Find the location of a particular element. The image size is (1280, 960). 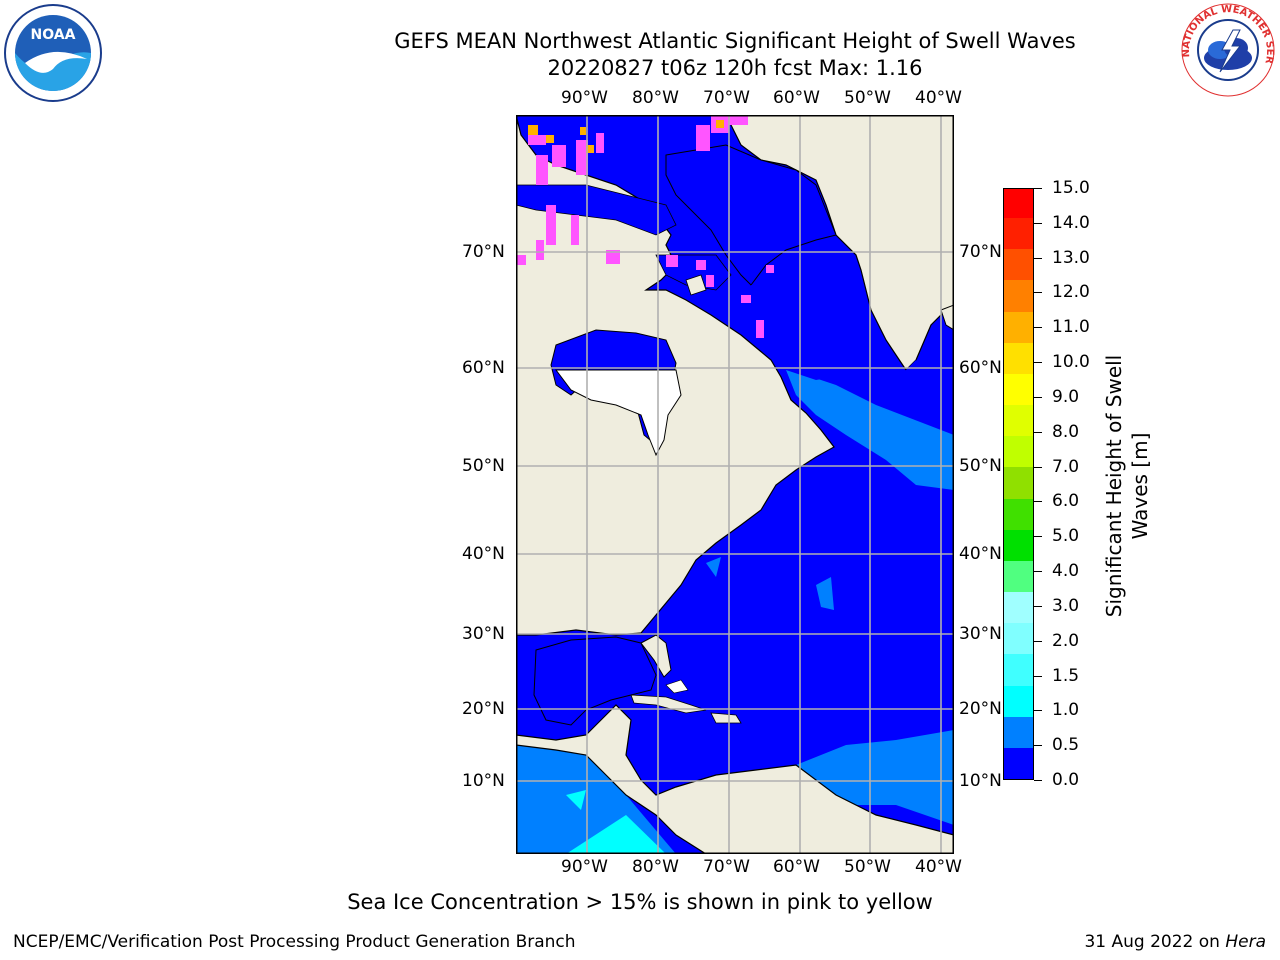

chart-subtitle: 20220827 t06z 120h fcst Max: 1.16 is located at coordinates (735, 68).